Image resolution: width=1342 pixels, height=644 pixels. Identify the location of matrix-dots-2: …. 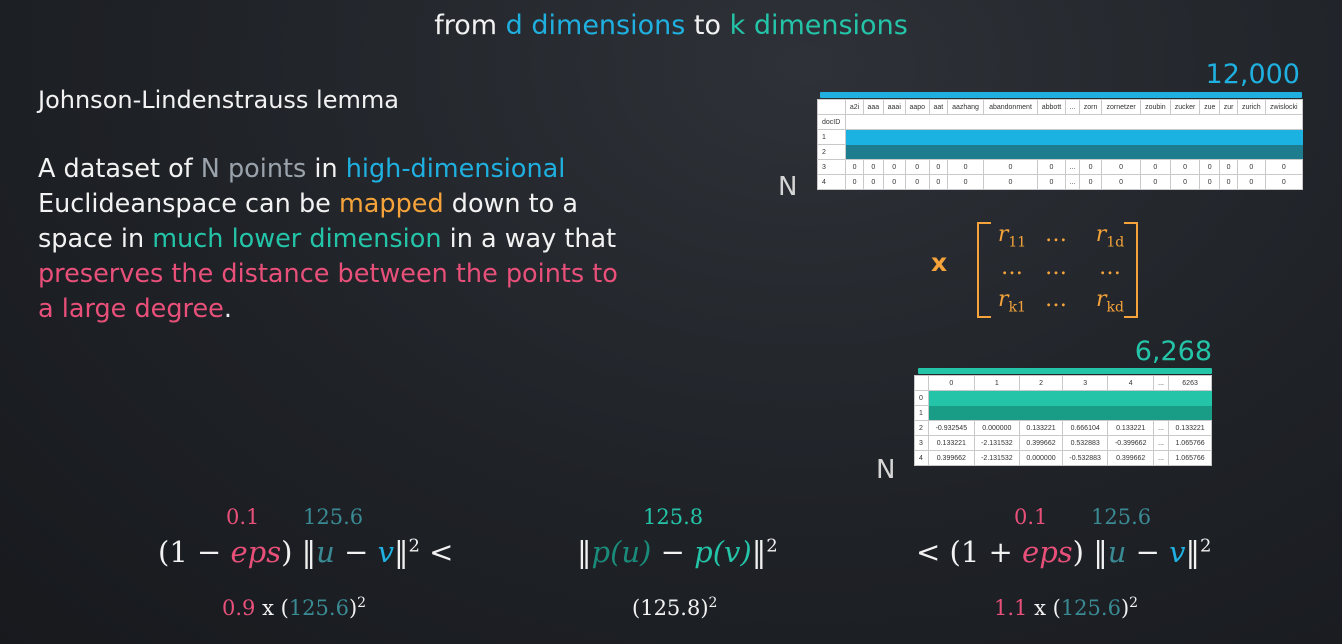
(1012, 267).